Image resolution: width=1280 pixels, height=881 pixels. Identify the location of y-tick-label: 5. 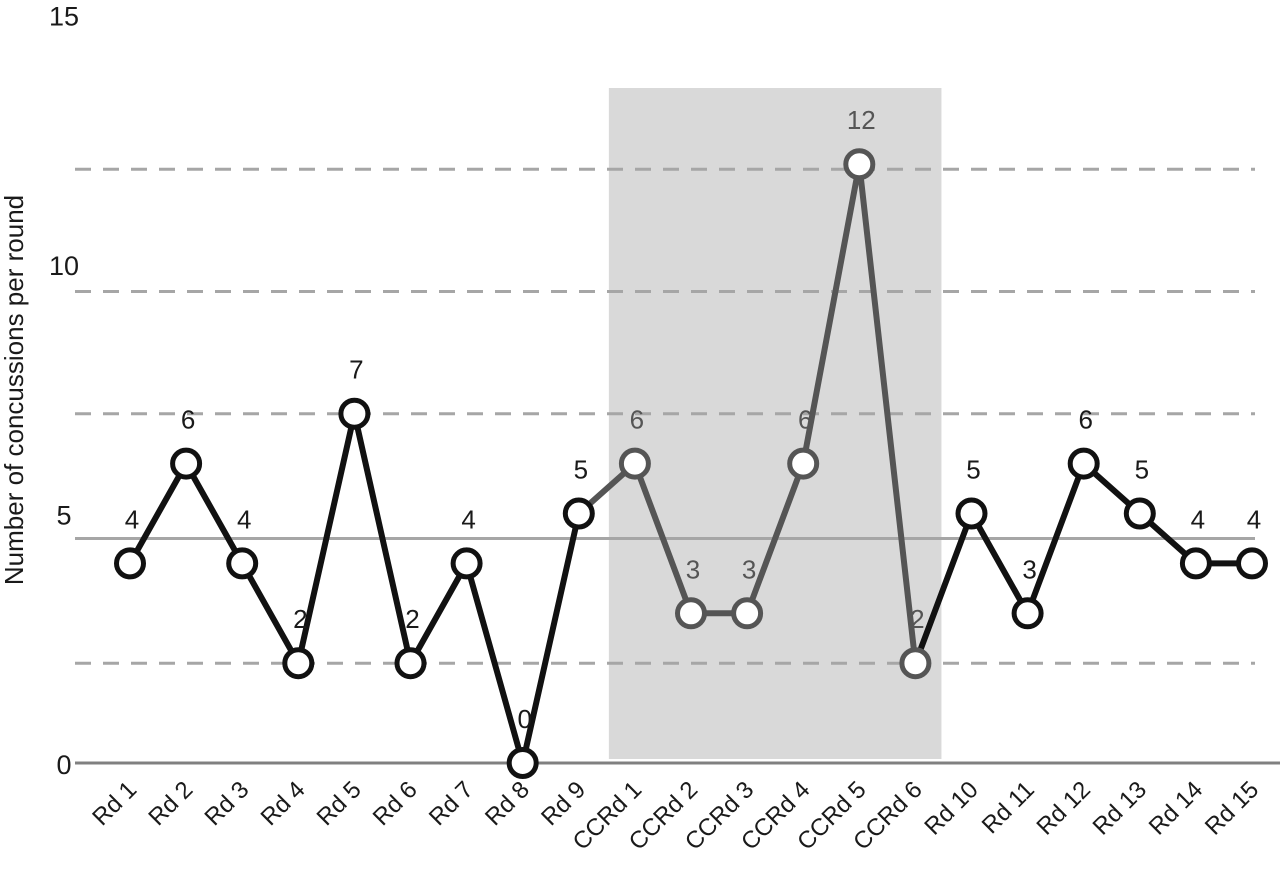
(63, 516).